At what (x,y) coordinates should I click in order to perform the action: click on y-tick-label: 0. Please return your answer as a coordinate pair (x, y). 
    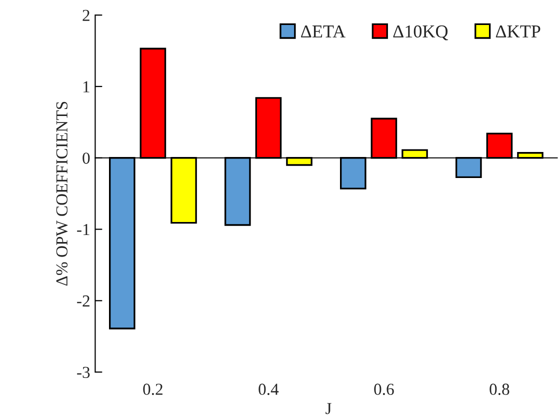
    Looking at the image, I should click on (86, 158).